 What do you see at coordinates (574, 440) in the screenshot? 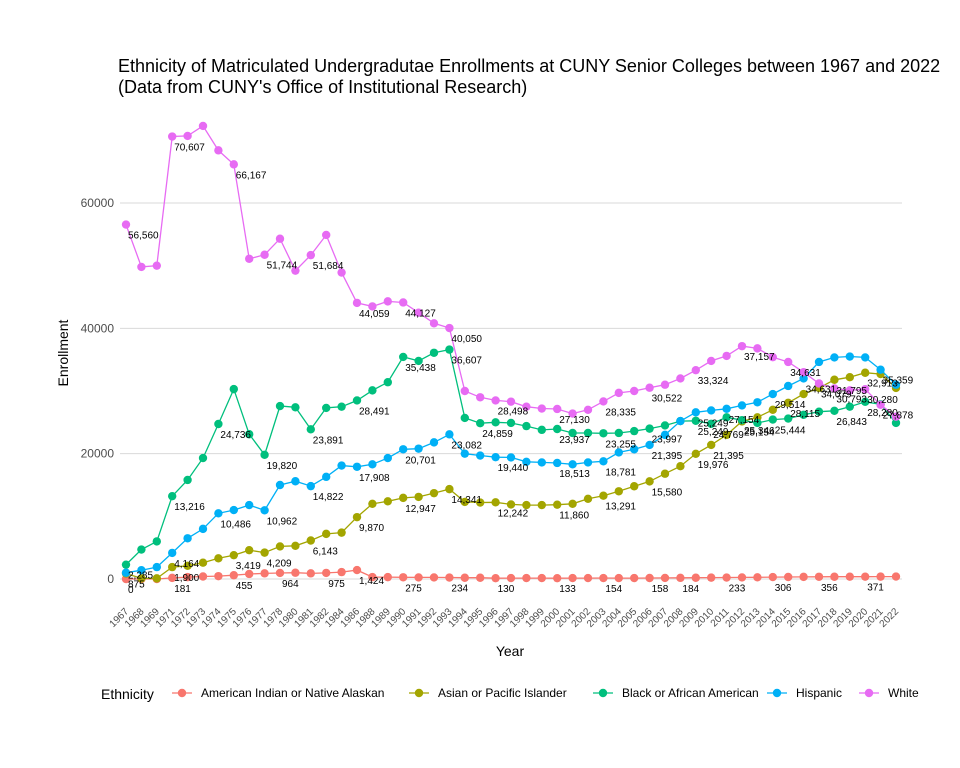
I see `data-label: 23,937` at bounding box center [574, 440].